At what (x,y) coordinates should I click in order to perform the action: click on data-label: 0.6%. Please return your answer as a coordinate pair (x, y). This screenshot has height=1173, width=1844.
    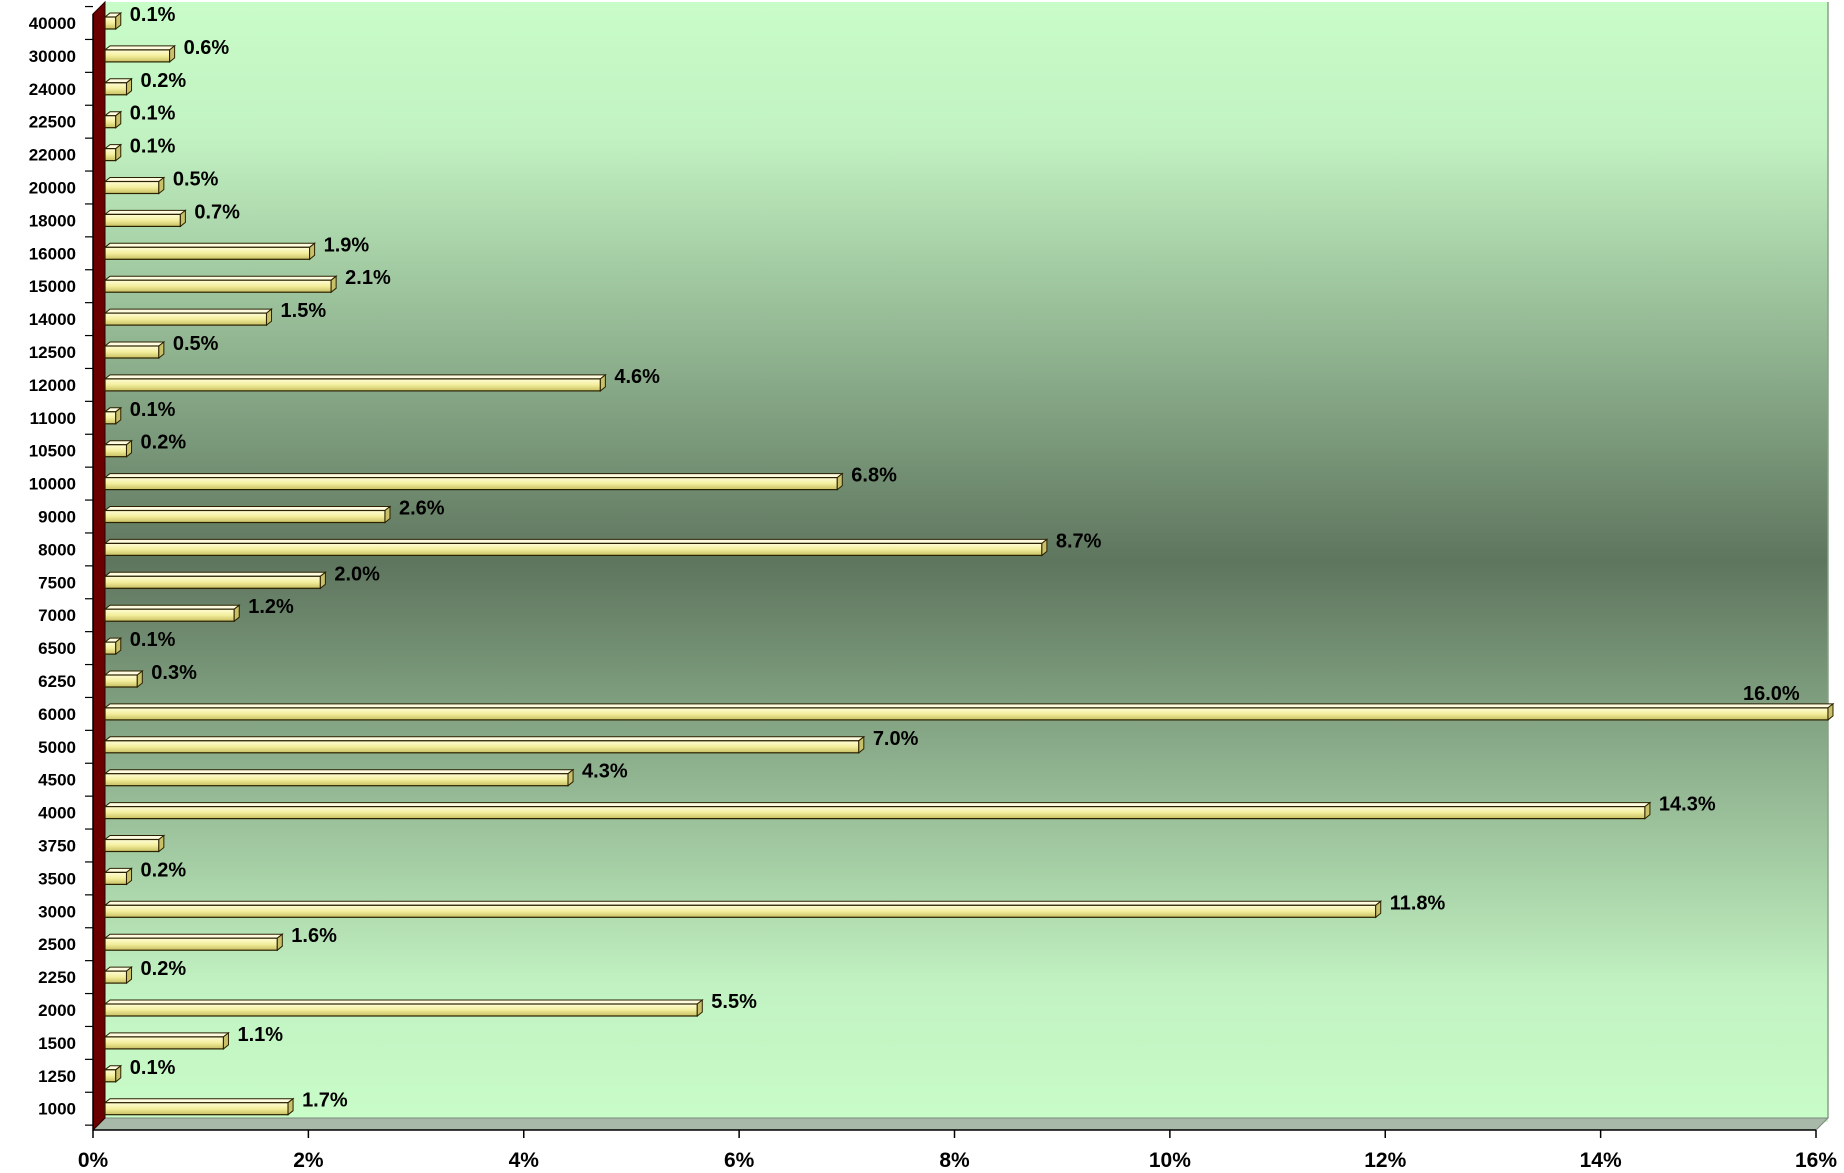
    Looking at the image, I should click on (207, 48).